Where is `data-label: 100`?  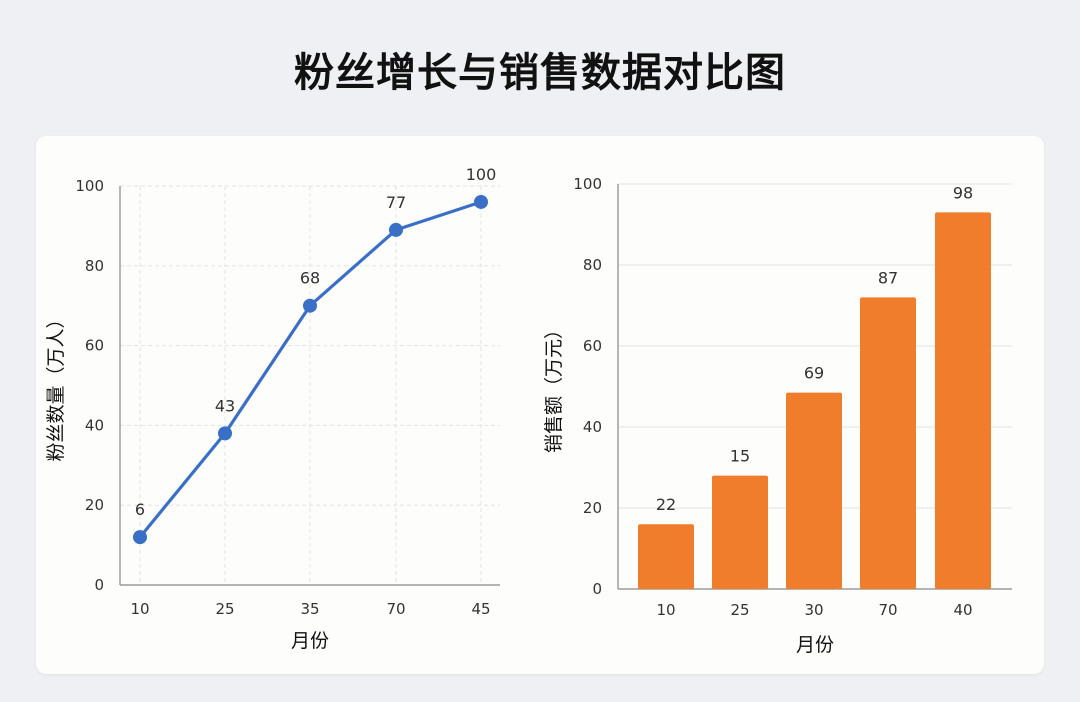 data-label: 100 is located at coordinates (481, 174).